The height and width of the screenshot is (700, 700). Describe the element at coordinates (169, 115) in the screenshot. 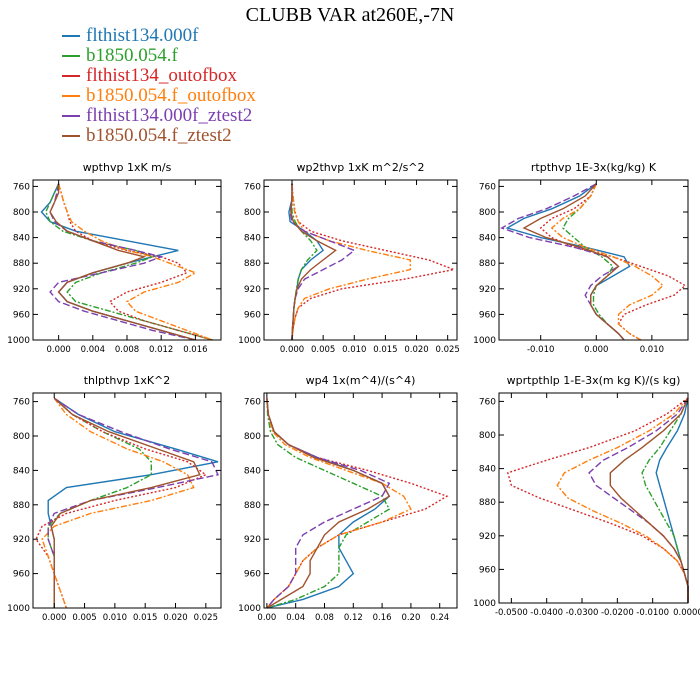

I see `legend-label: flthist134.000f_ztest2` at that location.